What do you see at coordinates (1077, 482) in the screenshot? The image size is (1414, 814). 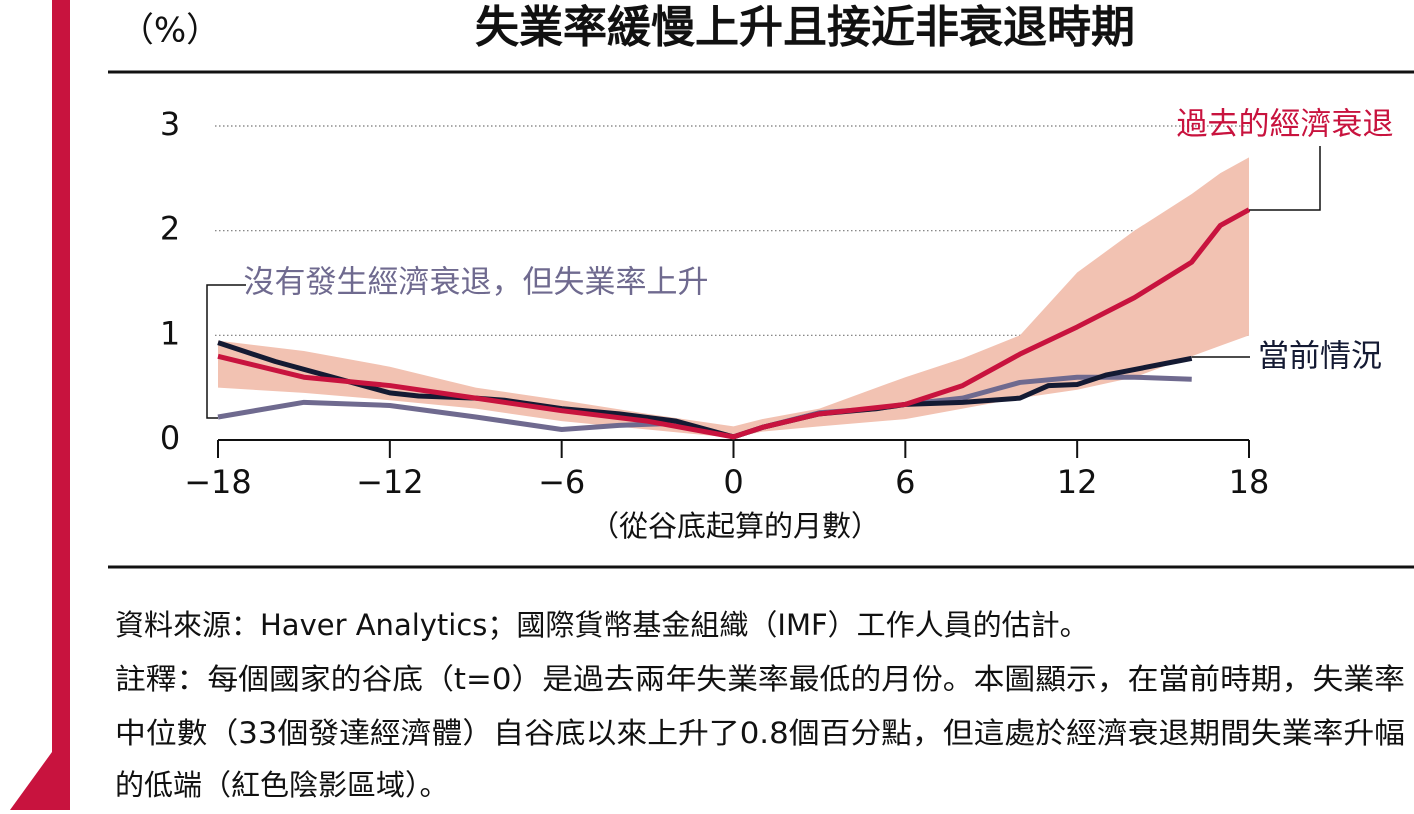 I see `x-tick-label: 12` at bounding box center [1077, 482].